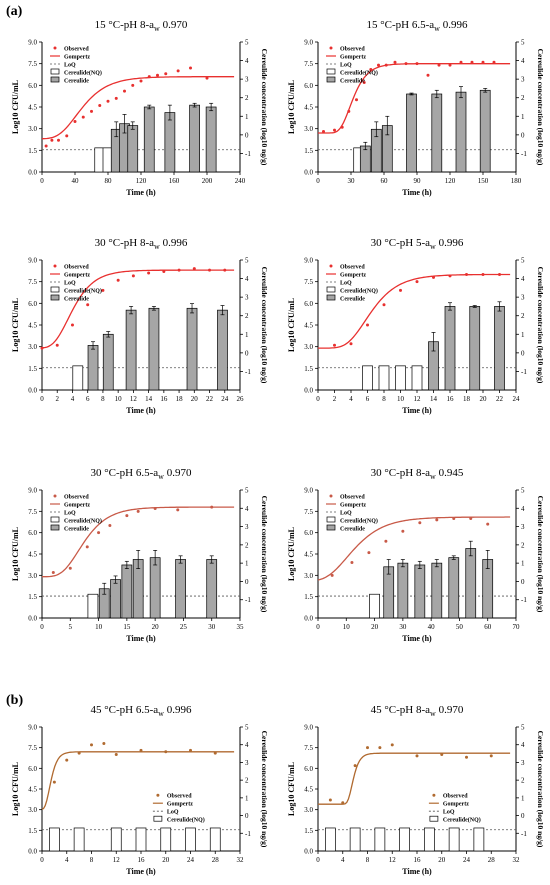 The width and height of the screenshot is (550, 885). What do you see at coordinates (450, 710) in the screenshot?
I see `title-tail: 0.970` at bounding box center [450, 710].